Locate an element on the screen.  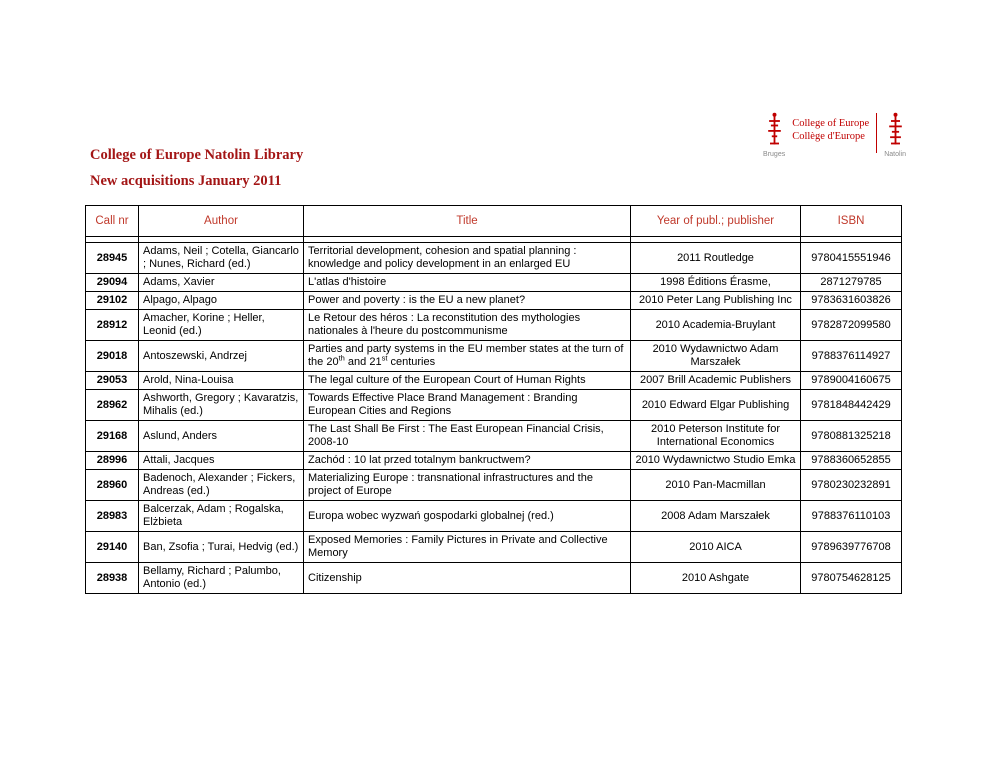
cell-title: Citizenship is located at coordinates (467, 578).